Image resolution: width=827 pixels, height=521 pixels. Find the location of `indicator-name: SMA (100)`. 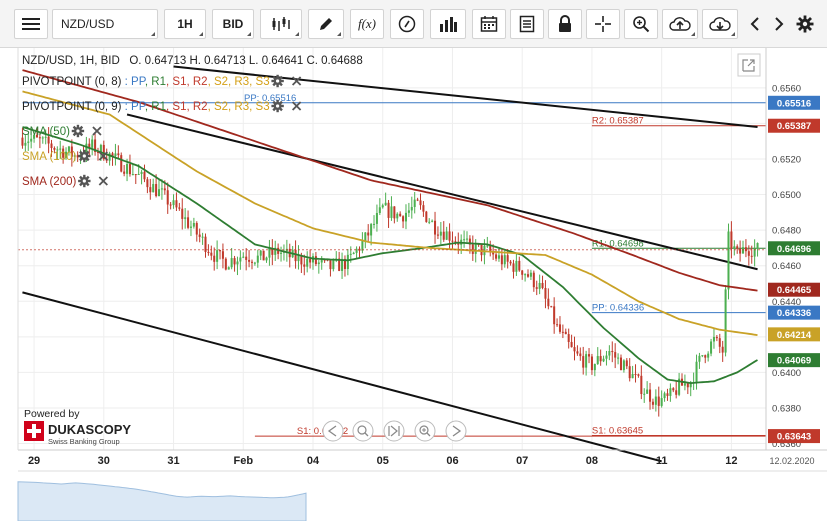

indicator-name: SMA (100) is located at coordinates (49, 157).